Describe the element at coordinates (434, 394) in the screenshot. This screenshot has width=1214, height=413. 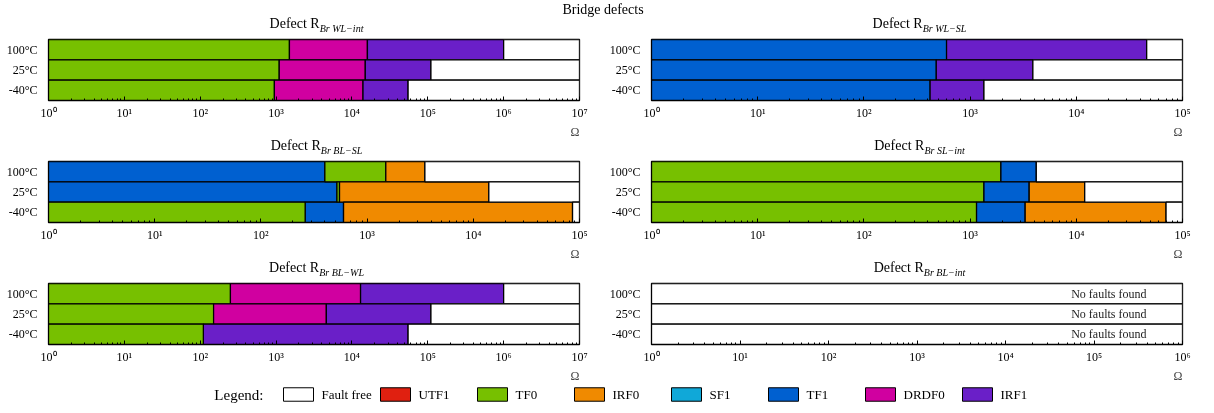
I see `legend-label: UTF1` at that location.